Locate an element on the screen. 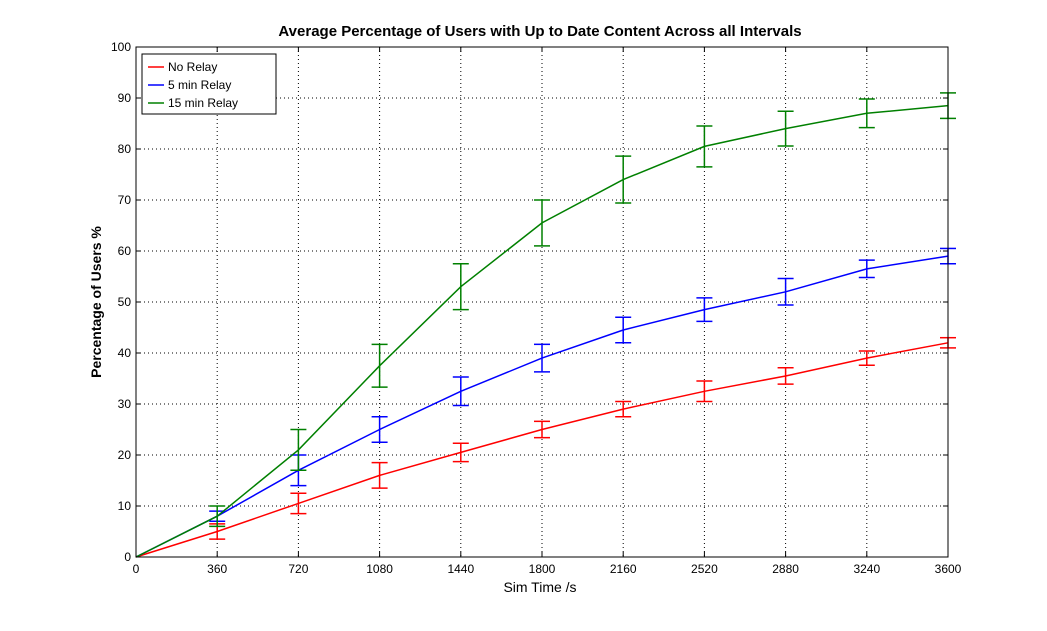 The width and height of the screenshot is (1047, 631). y-tick-label: 90 is located at coordinates (125, 98).